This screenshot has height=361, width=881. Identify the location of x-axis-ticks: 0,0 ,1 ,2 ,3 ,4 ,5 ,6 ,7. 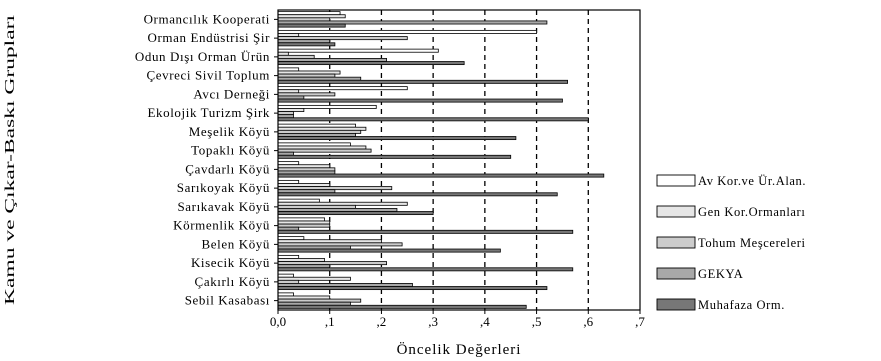
(457, 319).